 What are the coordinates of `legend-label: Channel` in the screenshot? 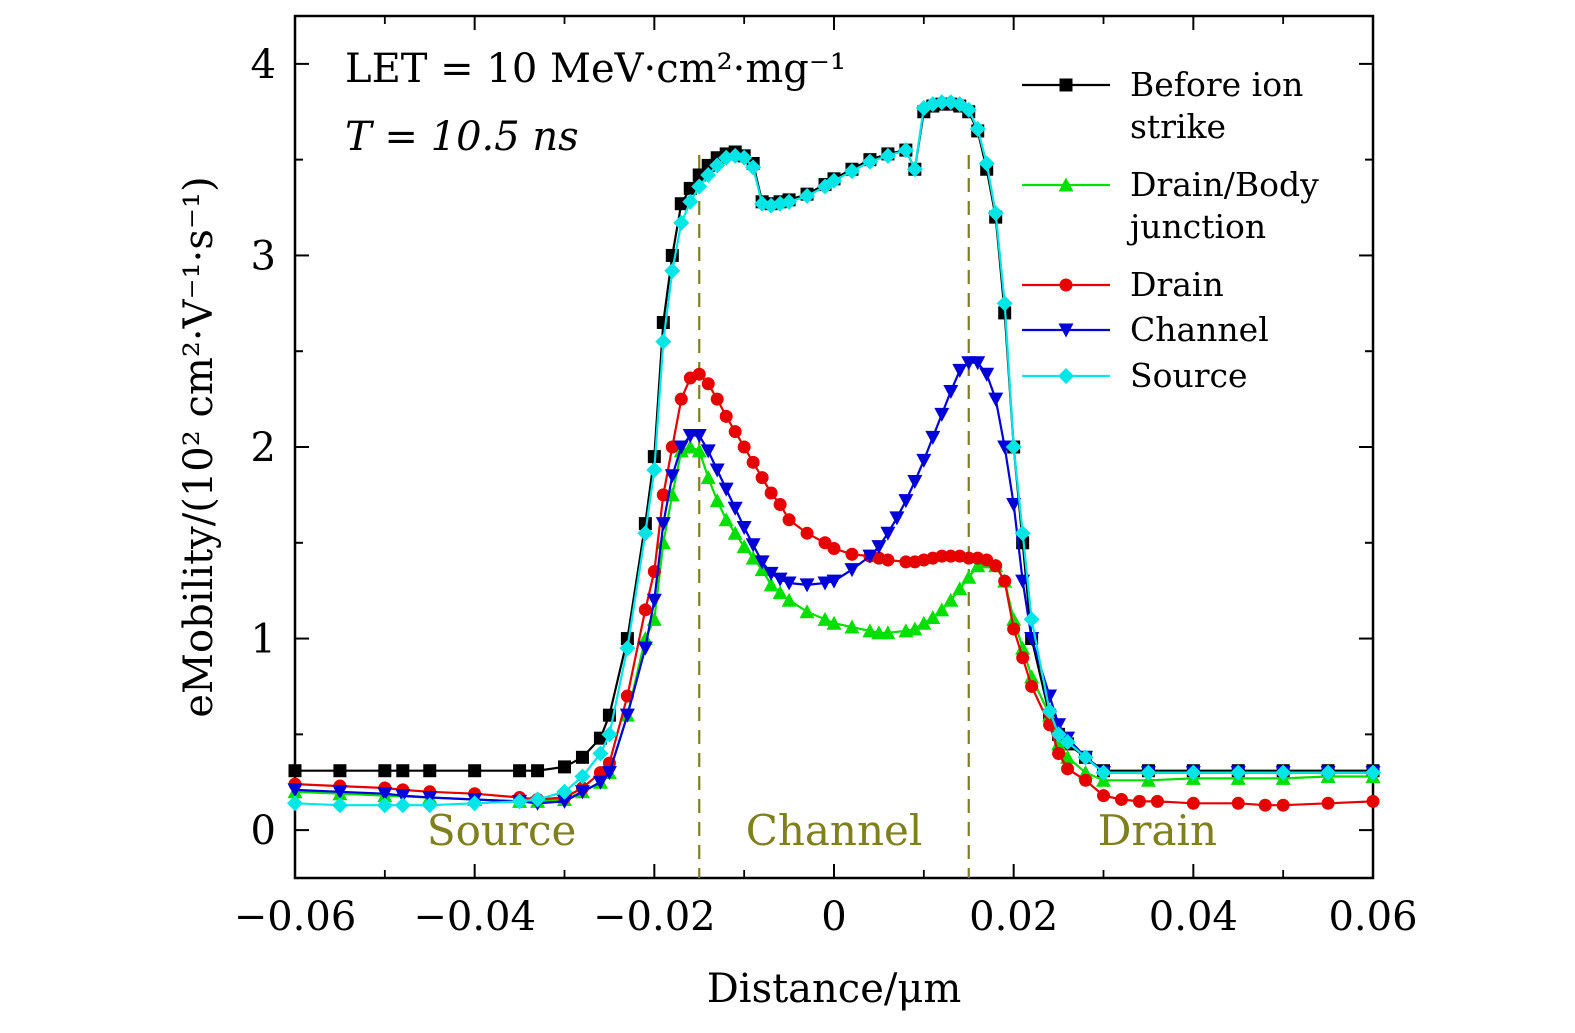 It's located at (1199, 329).